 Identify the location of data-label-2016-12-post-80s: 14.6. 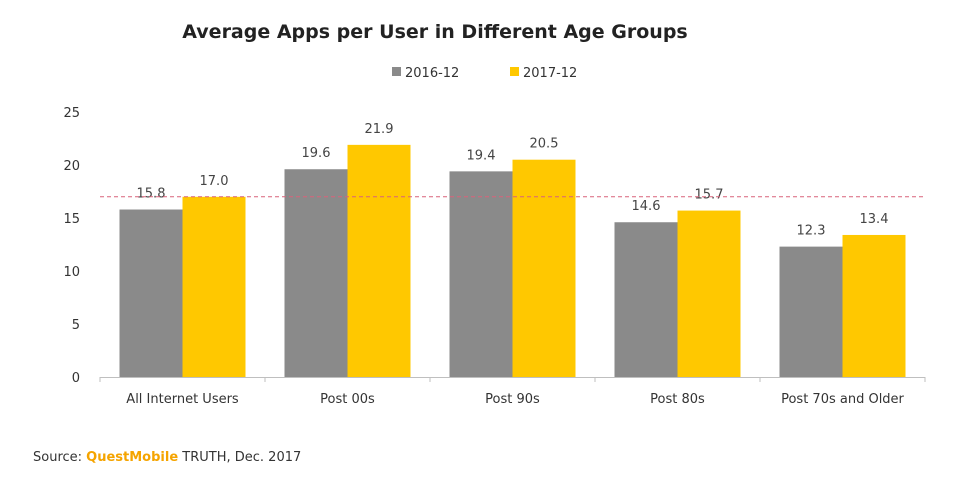
(646, 206).